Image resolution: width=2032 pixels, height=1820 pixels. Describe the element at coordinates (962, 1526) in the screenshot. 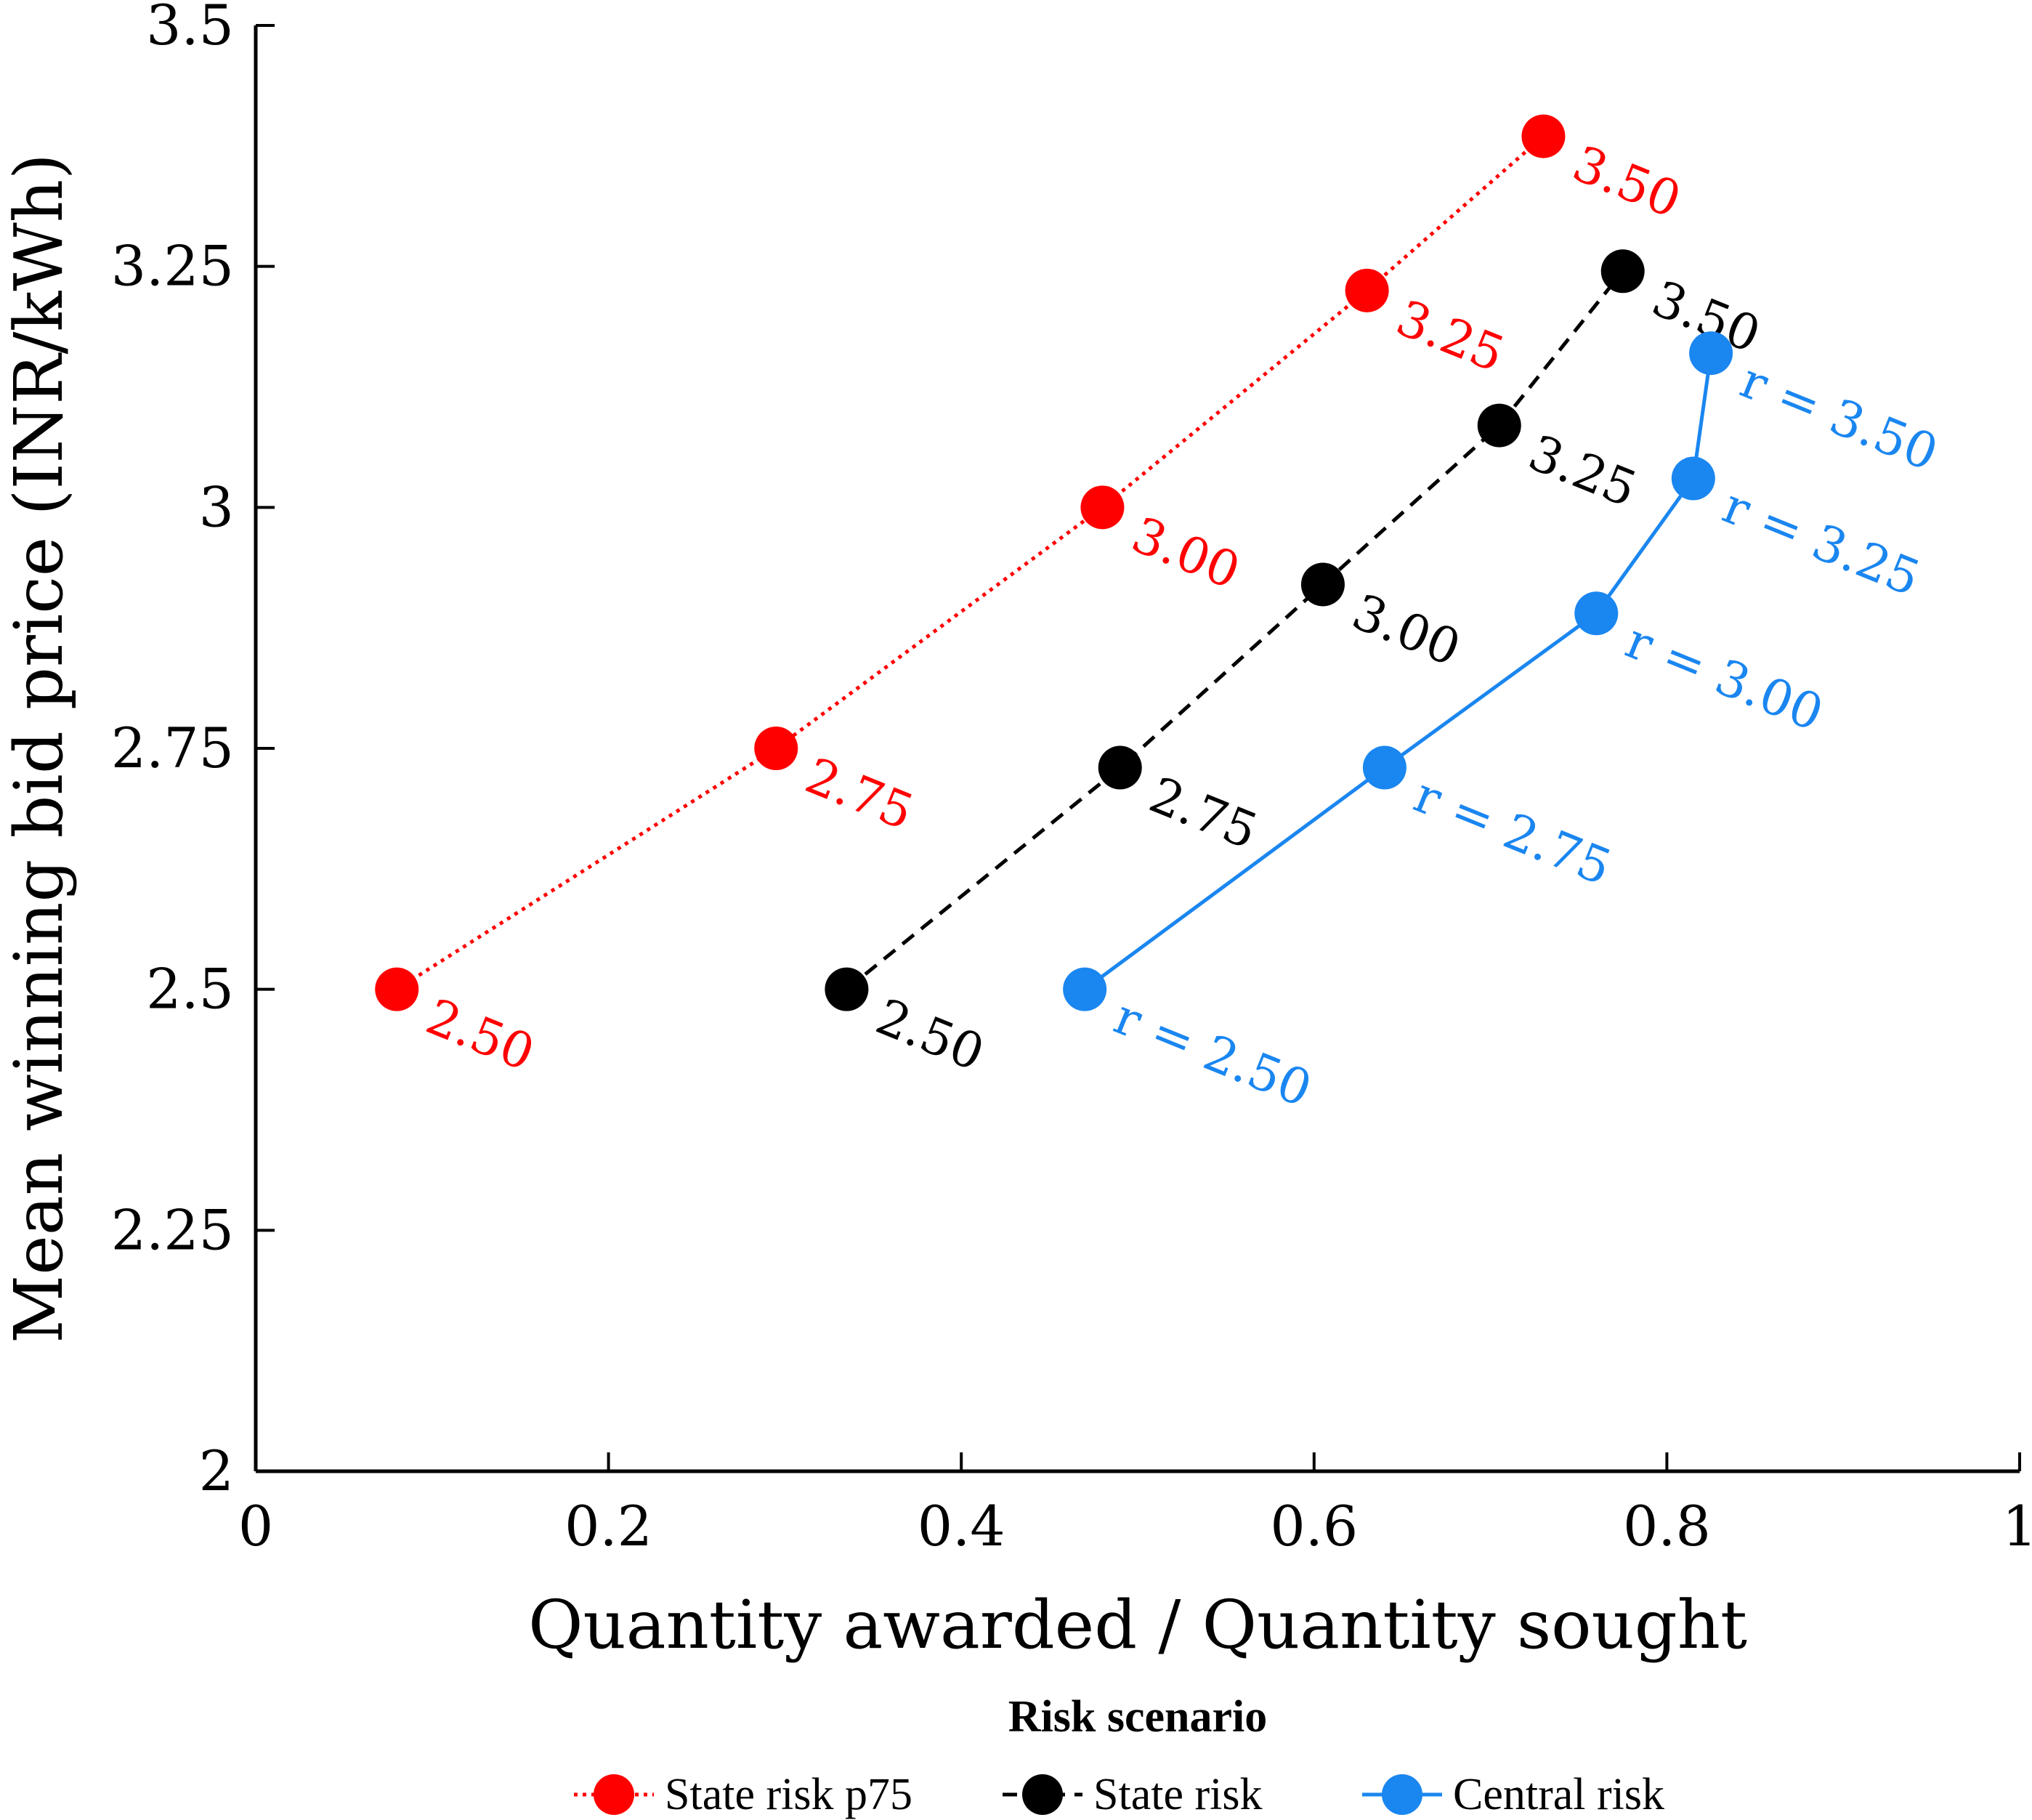

I see `x-tick-label: 0.4` at that location.